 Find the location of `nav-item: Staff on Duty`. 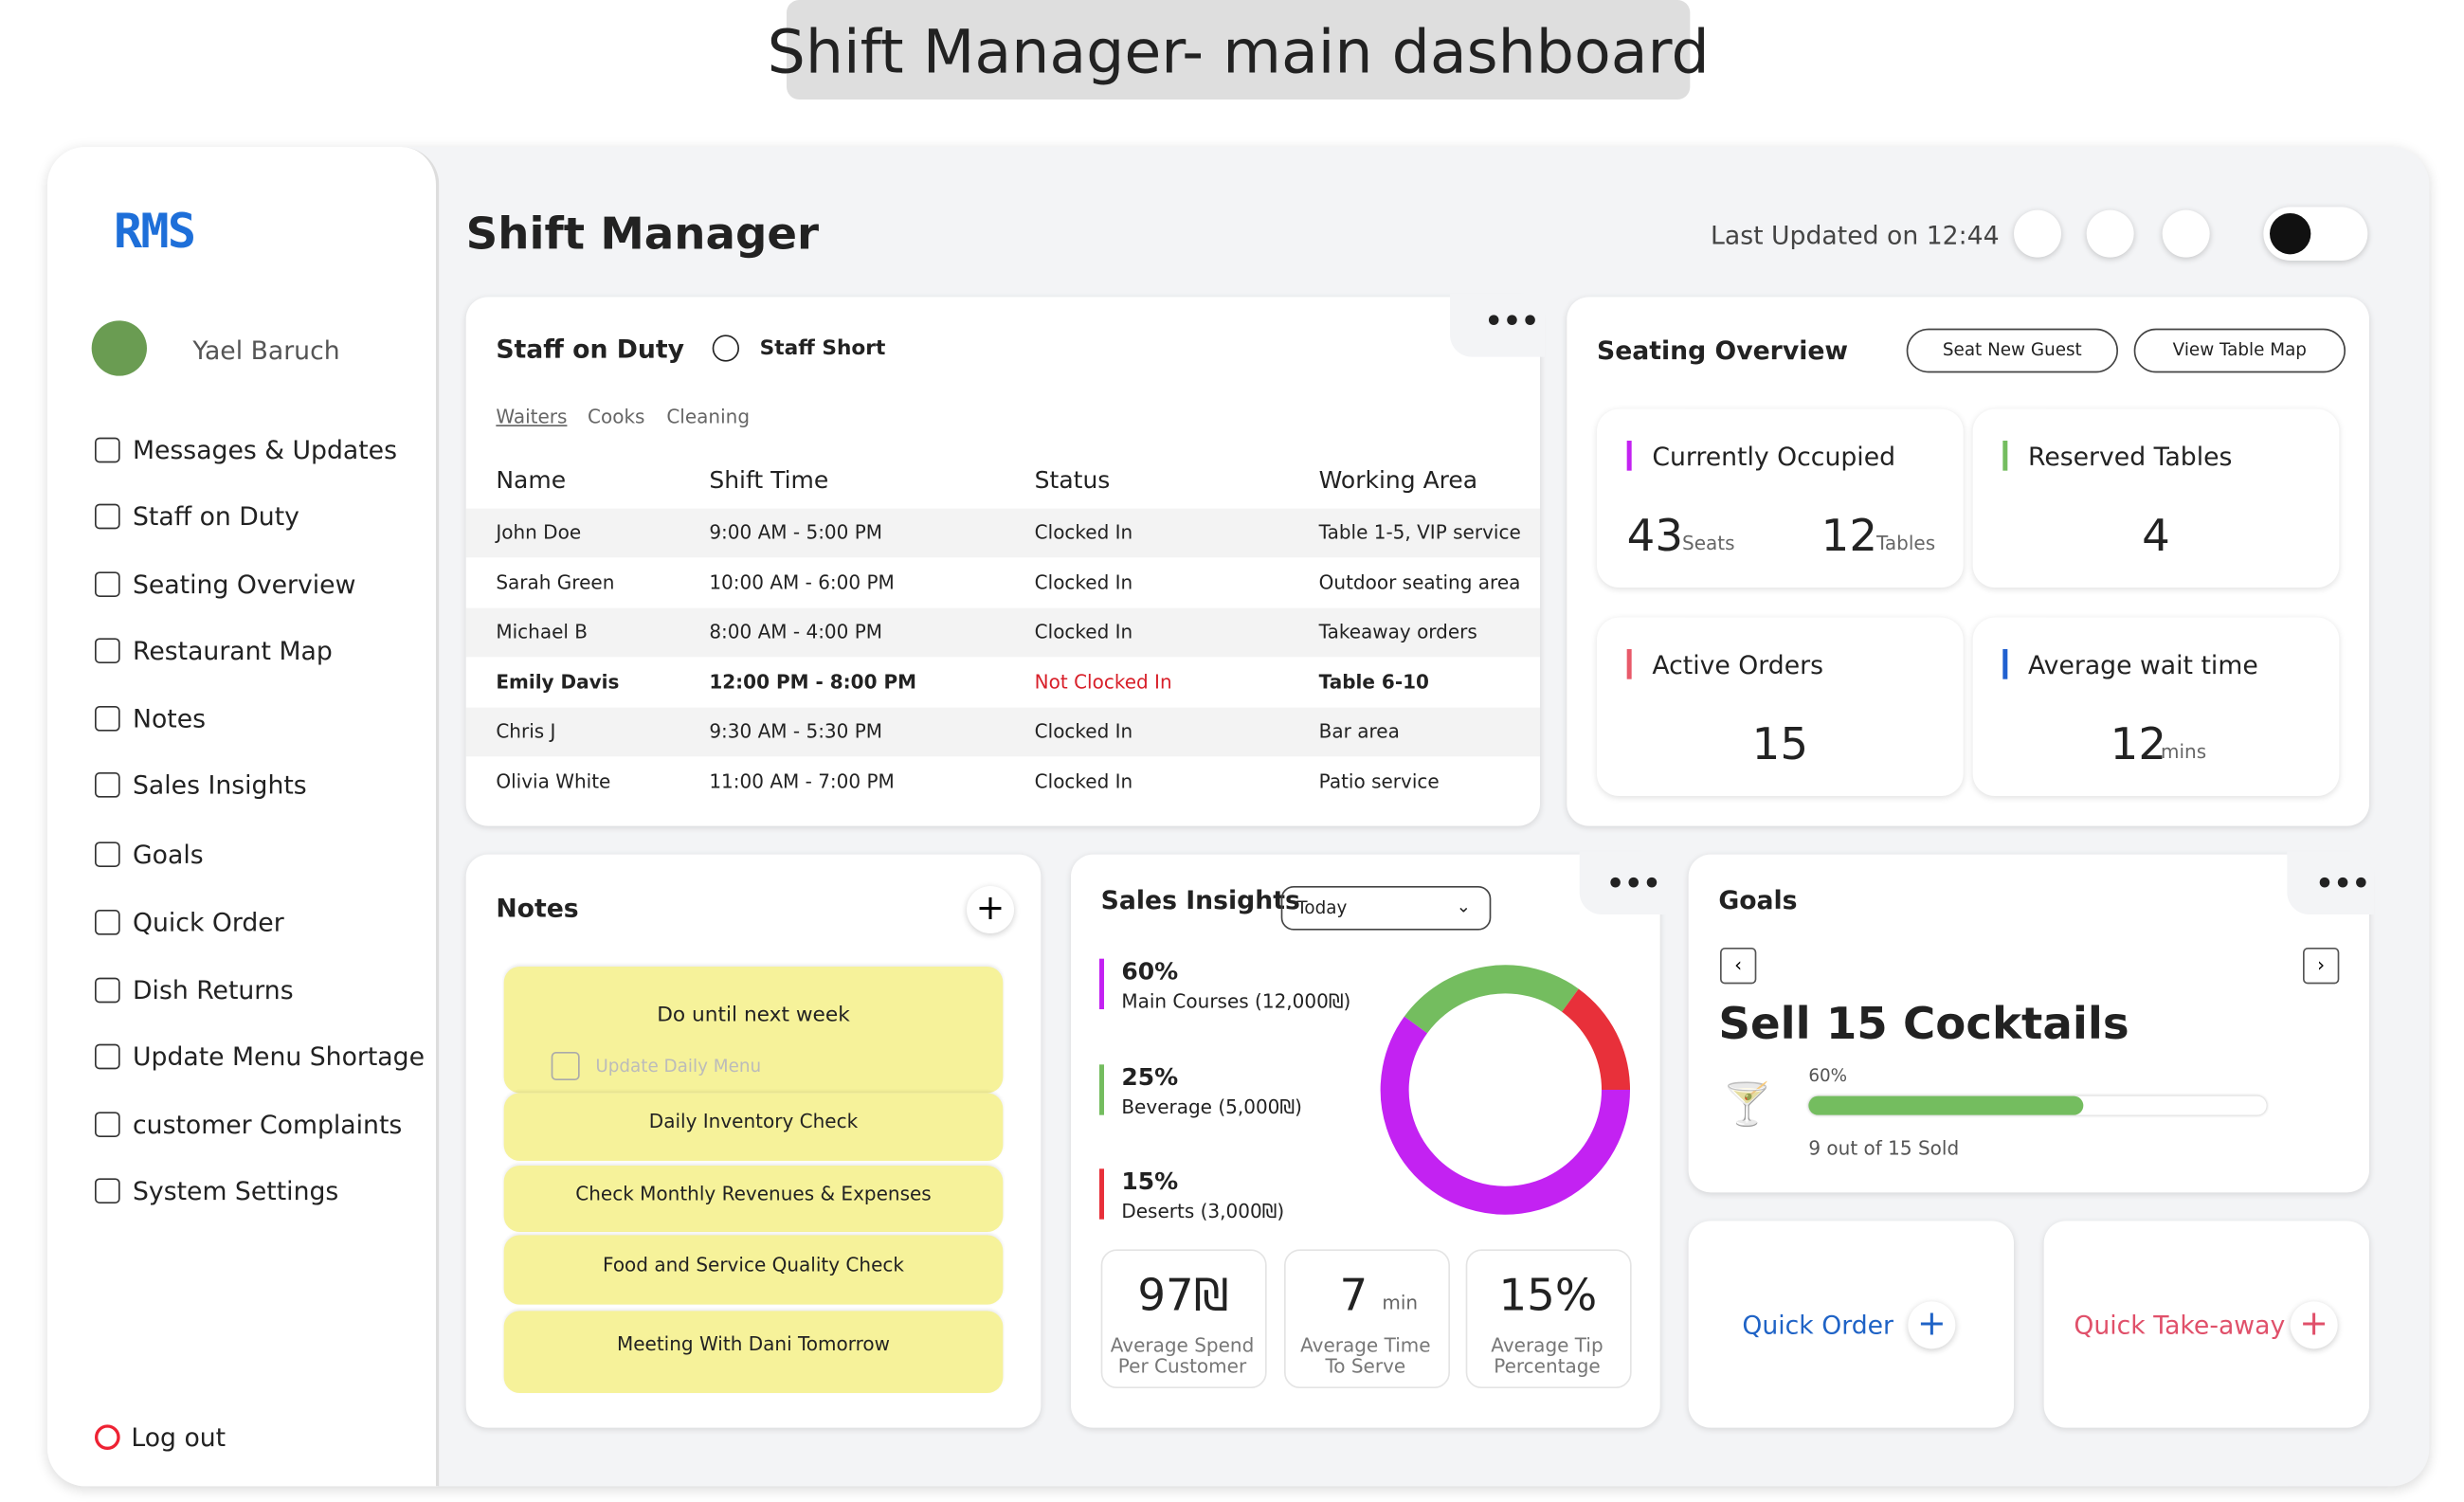

nav-item: Staff on Duty is located at coordinates (216, 516).